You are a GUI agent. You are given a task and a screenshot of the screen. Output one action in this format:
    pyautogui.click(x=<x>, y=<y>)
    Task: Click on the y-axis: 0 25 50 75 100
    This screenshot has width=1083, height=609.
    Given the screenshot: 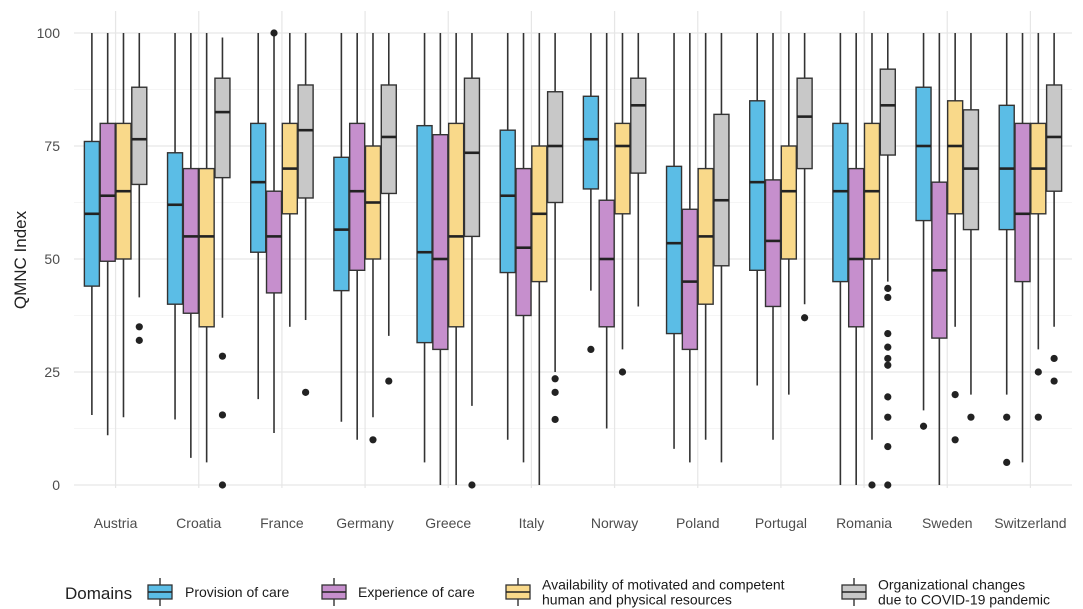 What is the action you would take?
    pyautogui.click(x=49, y=259)
    